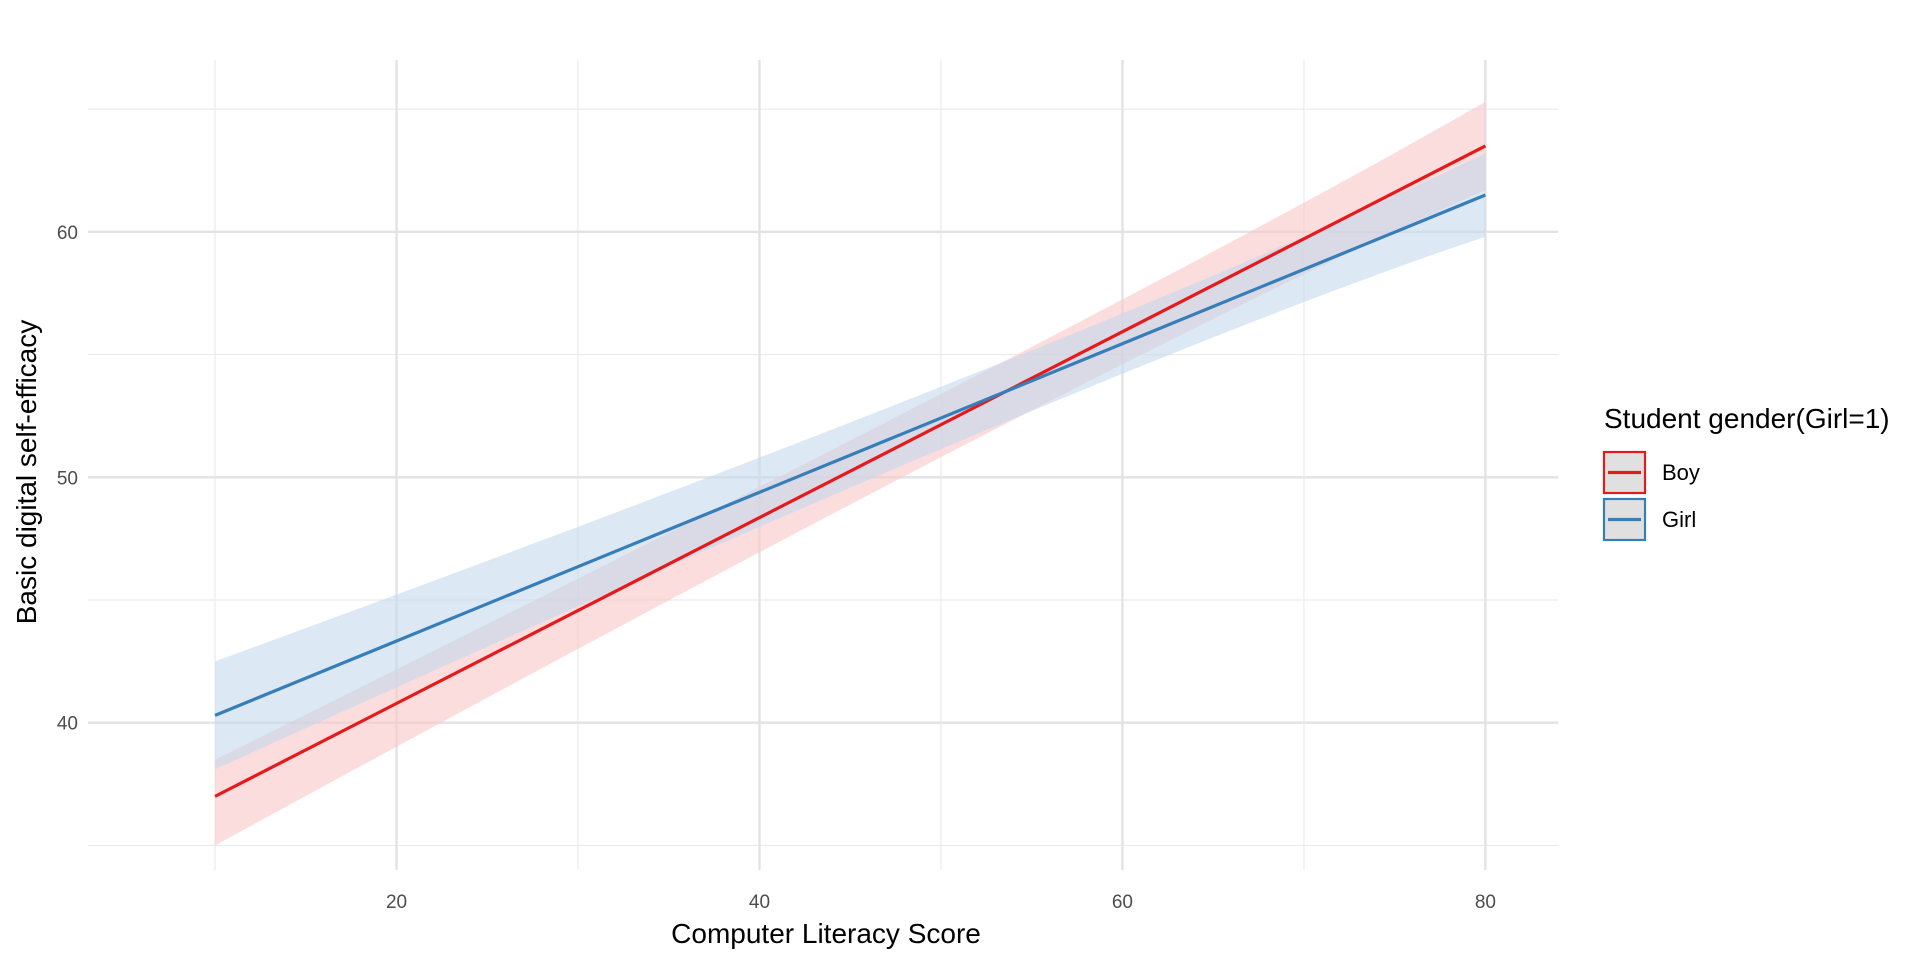  What do you see at coordinates (67, 233) in the screenshot?
I see `y-tick-label: 60` at bounding box center [67, 233].